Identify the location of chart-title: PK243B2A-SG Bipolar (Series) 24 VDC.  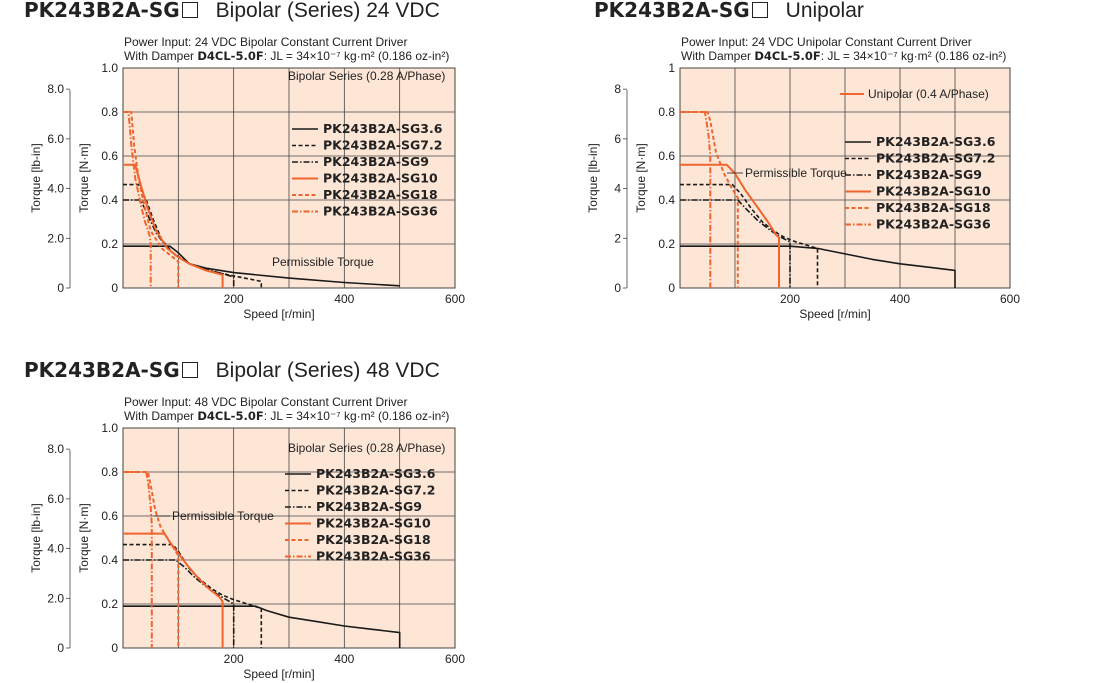
(232, 11).